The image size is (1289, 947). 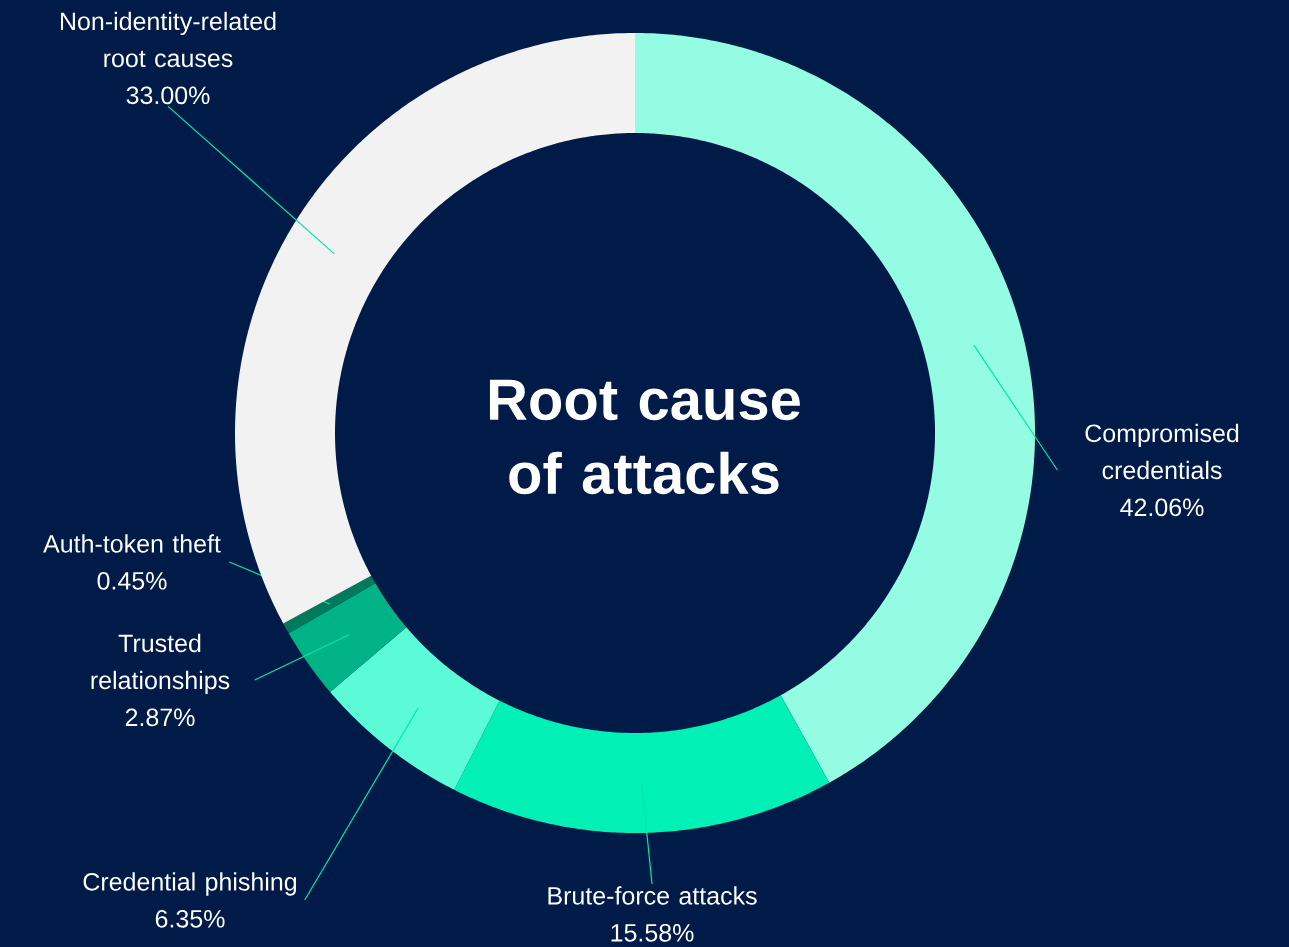 What do you see at coordinates (190, 884) in the screenshot?
I see `slice-label: Credential phishing` at bounding box center [190, 884].